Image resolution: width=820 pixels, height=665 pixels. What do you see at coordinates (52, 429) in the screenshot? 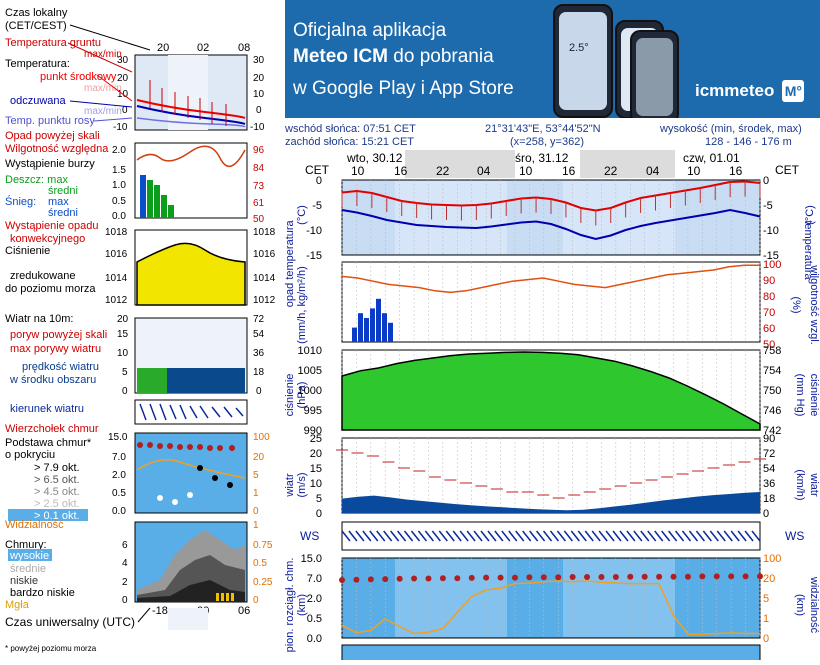
I see `legend-cloud-top: Wierzchołek chmur` at bounding box center [52, 429].